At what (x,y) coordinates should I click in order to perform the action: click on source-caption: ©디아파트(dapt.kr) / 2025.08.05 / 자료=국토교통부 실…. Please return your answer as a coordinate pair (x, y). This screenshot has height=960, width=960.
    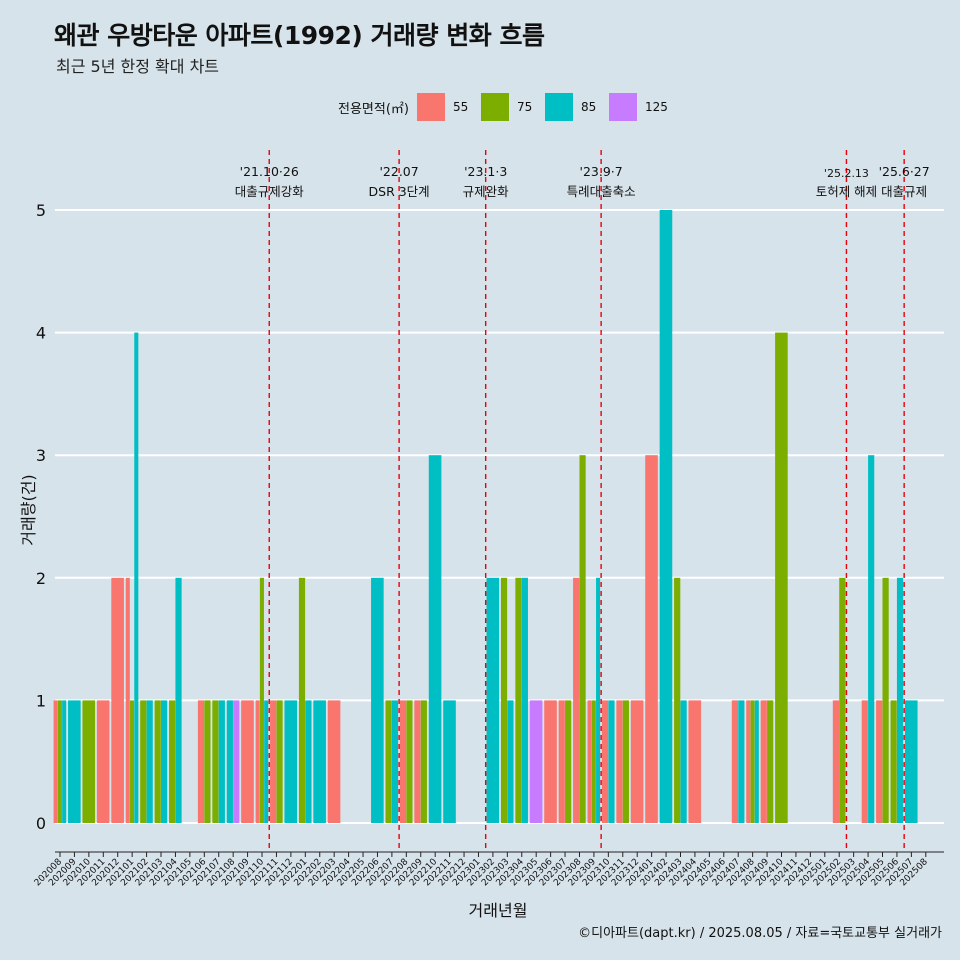
    Looking at the image, I should click on (760, 933).